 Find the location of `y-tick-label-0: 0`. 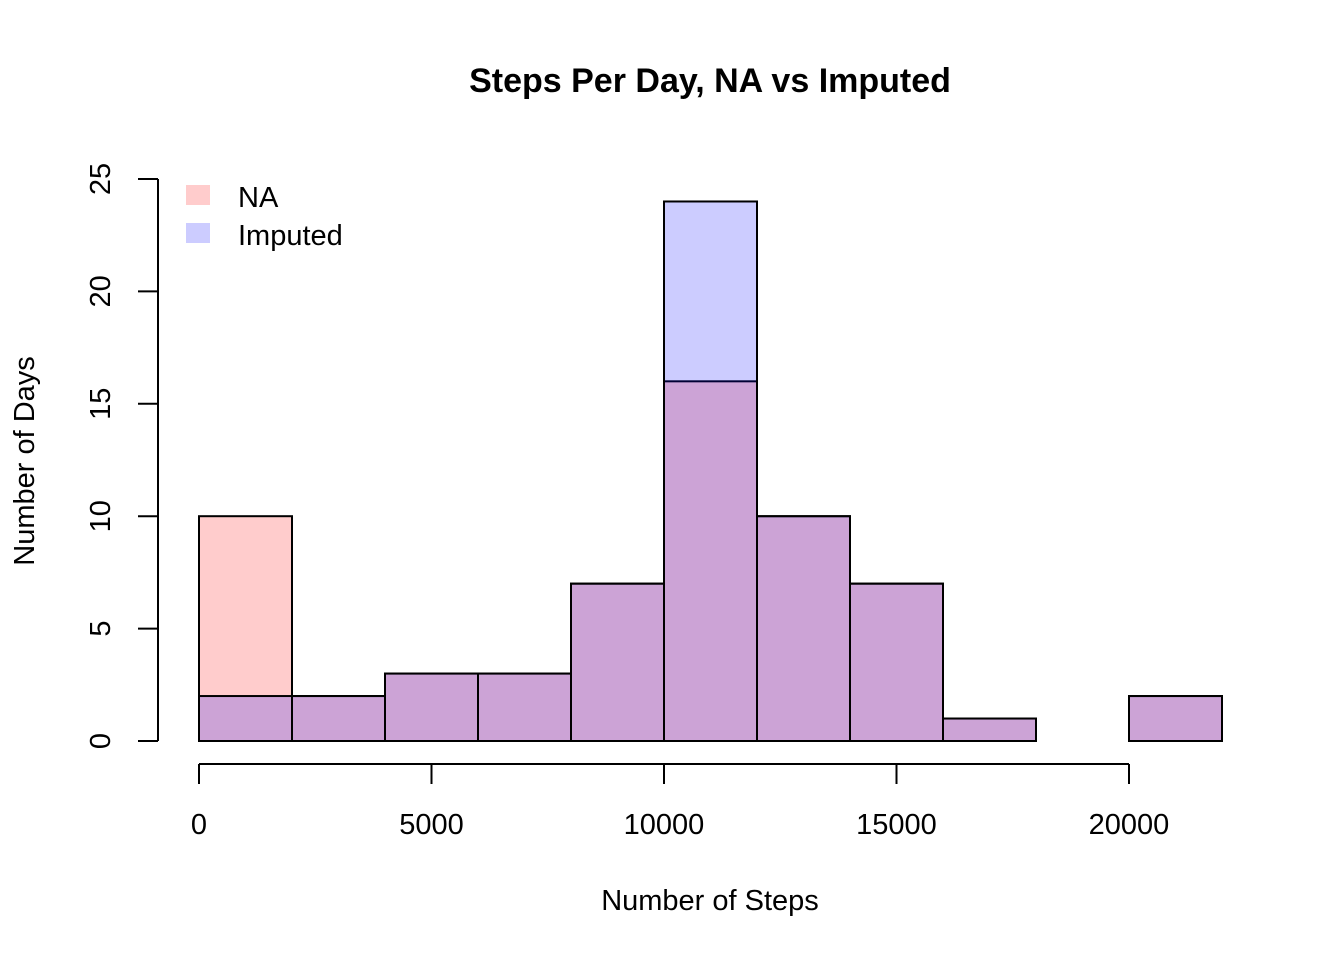

y-tick-label-0: 0 is located at coordinates (101, 741).